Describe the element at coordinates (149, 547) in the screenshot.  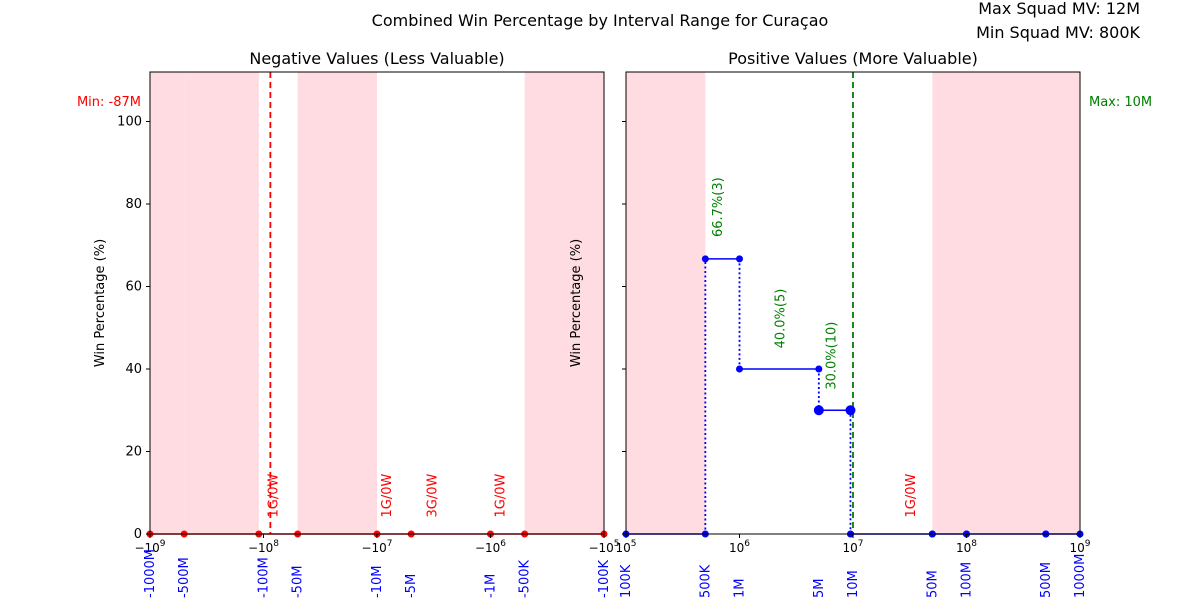
I see `x-tick-label: −109` at that location.